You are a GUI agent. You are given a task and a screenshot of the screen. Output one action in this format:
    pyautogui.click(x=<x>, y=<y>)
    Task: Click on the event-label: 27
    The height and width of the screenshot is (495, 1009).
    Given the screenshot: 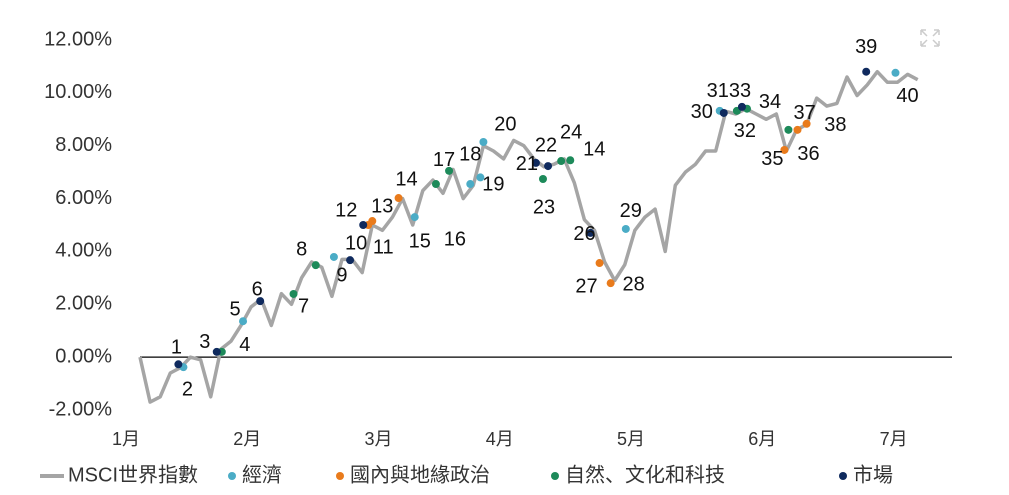 What is the action you would take?
    pyautogui.click(x=586, y=286)
    